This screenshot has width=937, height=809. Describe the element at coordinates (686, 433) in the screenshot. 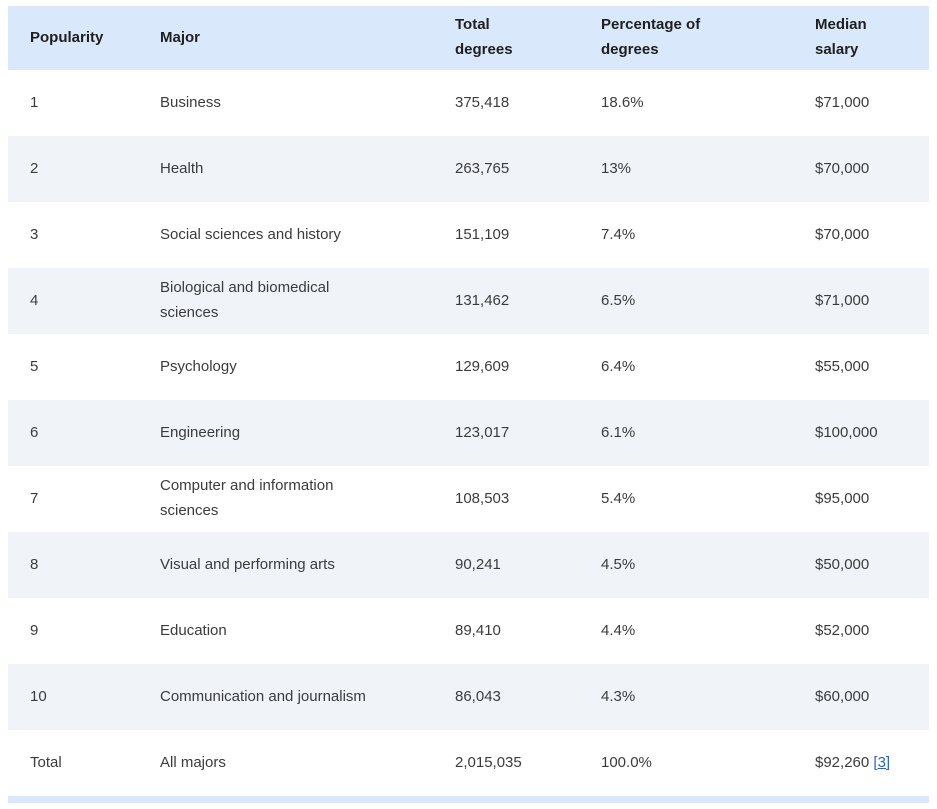

I see `cell-percentage-of-degrees: 6.1%` at that location.